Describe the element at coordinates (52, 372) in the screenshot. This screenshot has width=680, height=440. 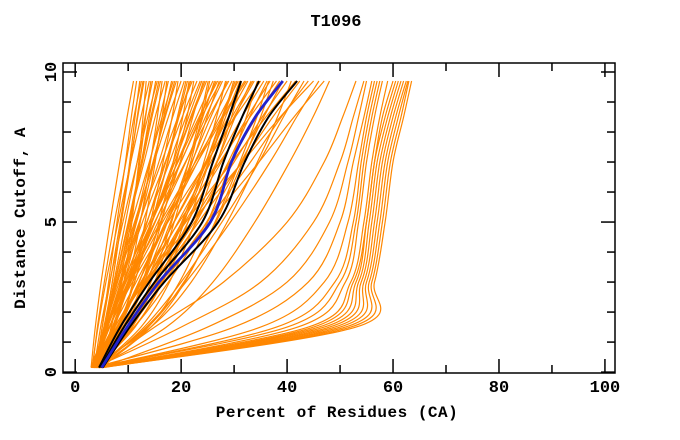
I see `y-tick-label: 0` at that location.